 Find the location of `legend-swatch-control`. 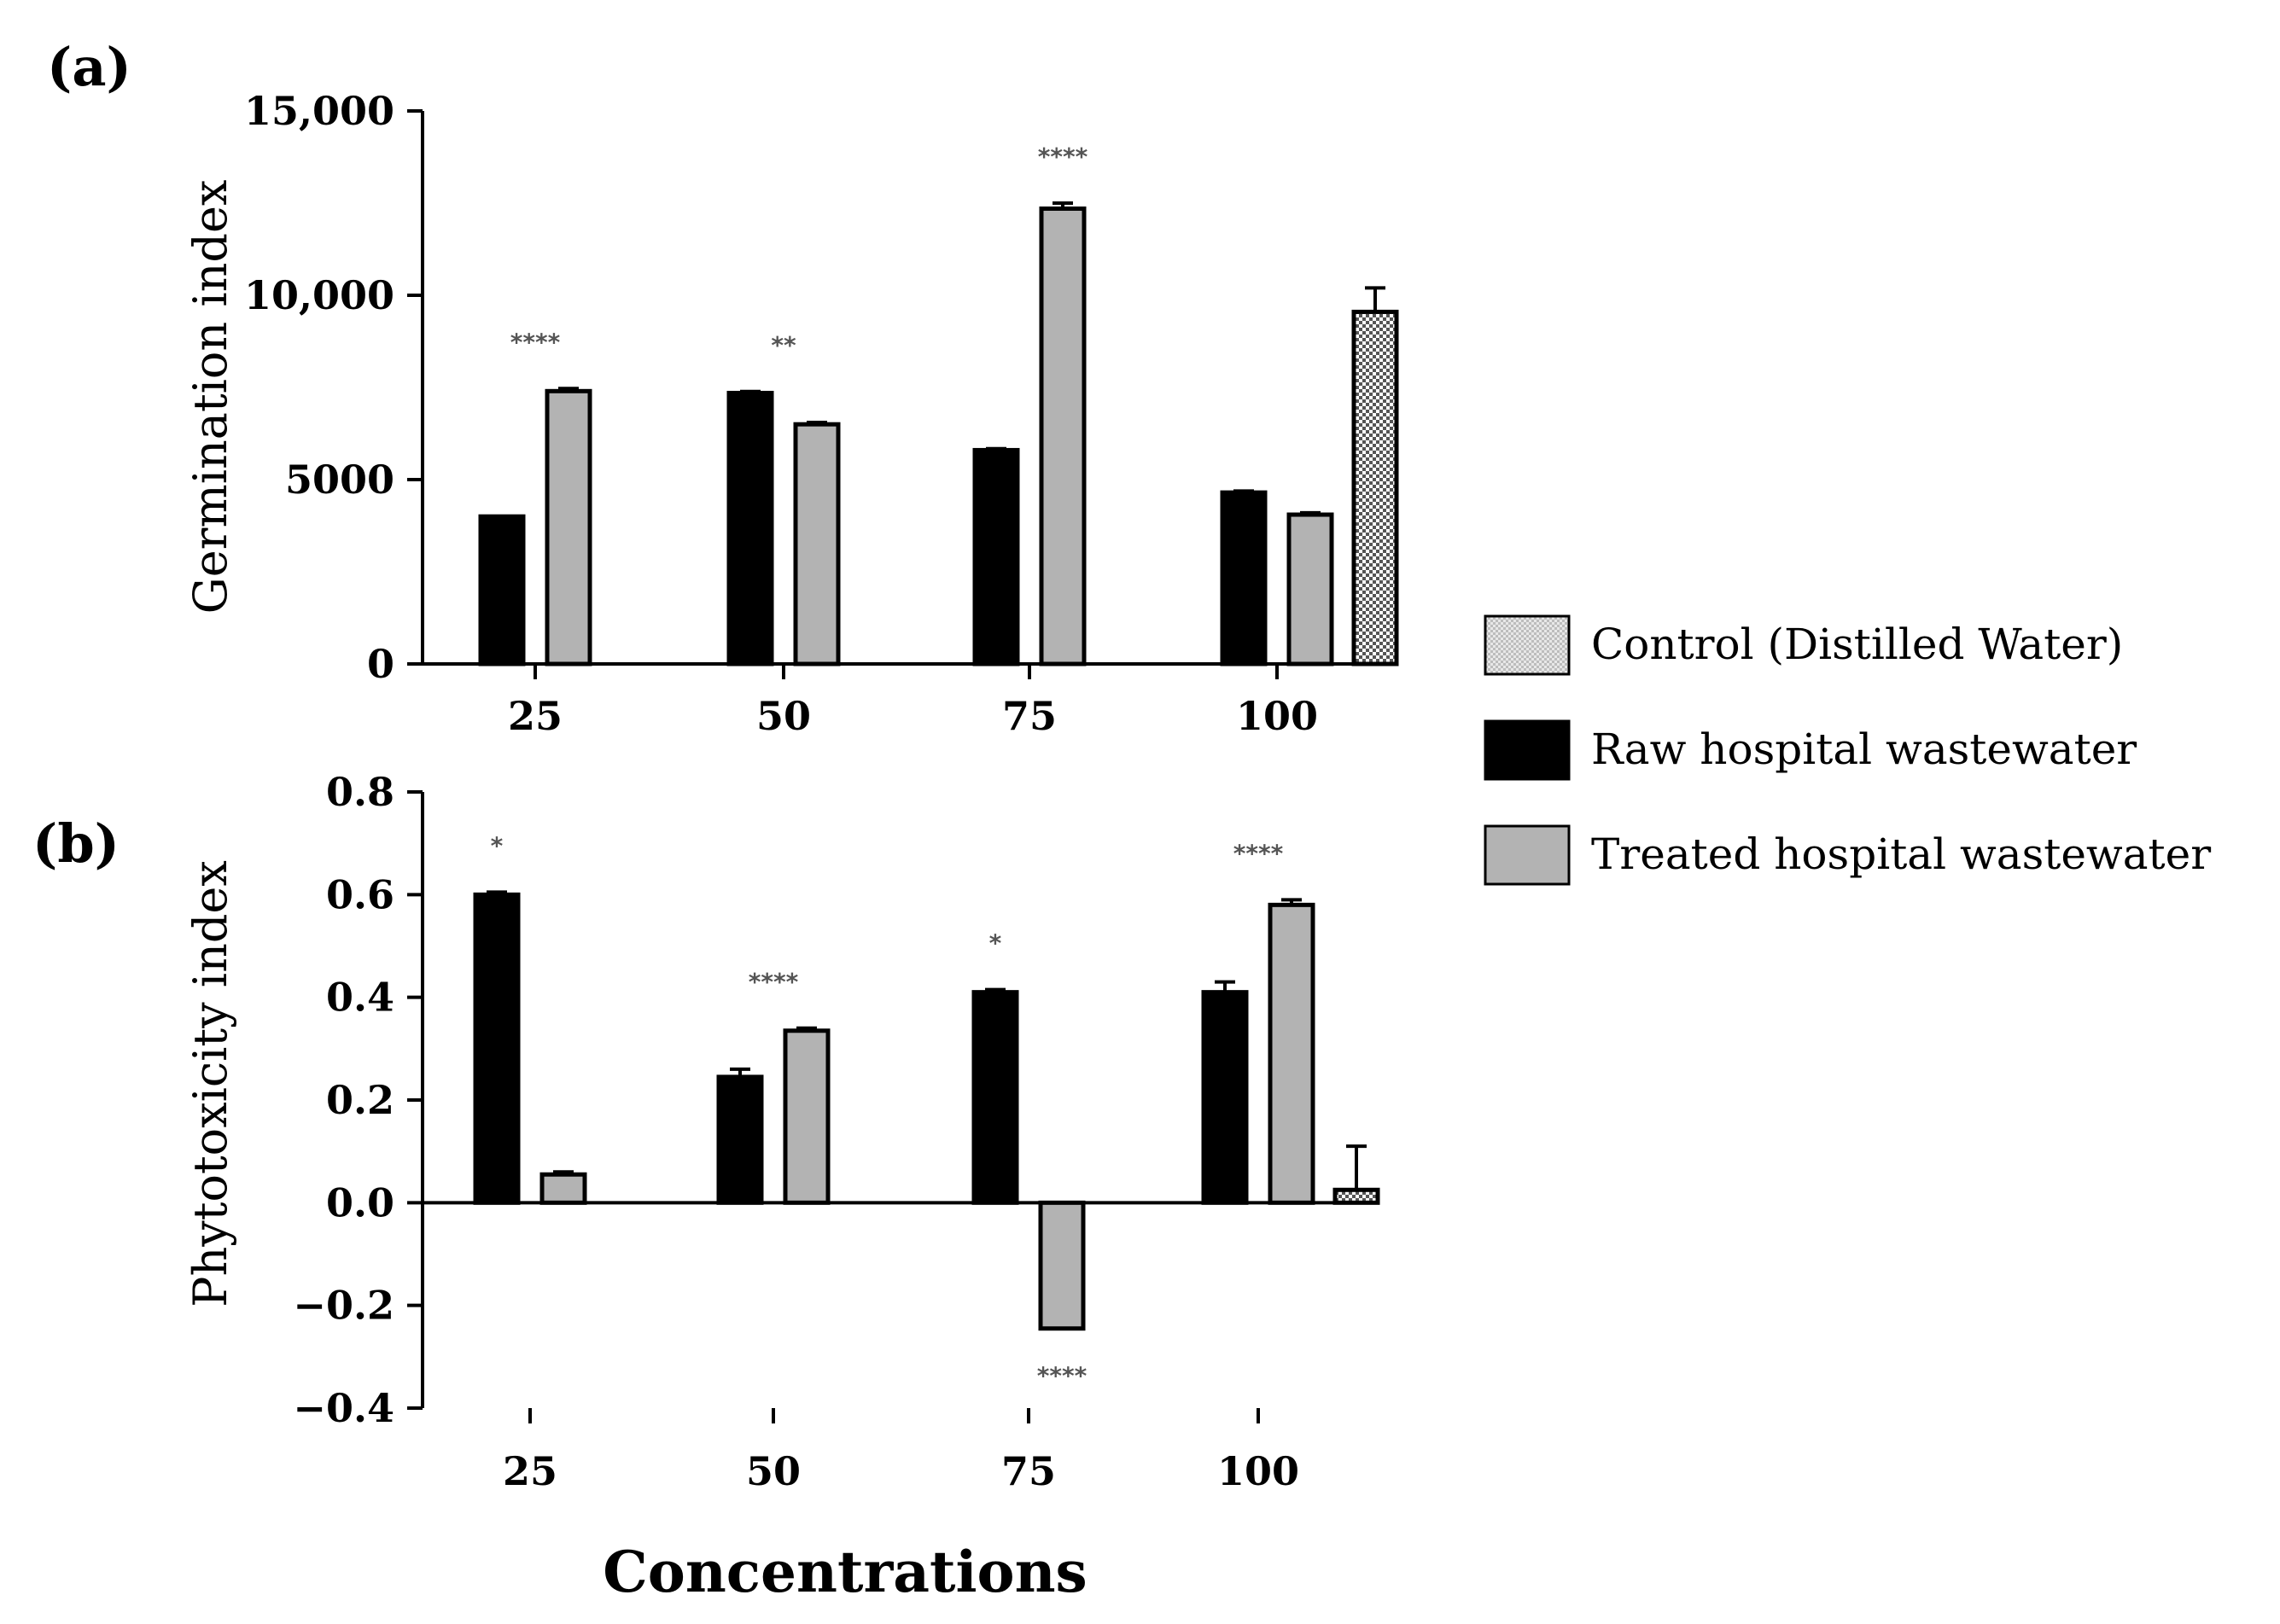

legend-swatch-control is located at coordinates (1527, 645).